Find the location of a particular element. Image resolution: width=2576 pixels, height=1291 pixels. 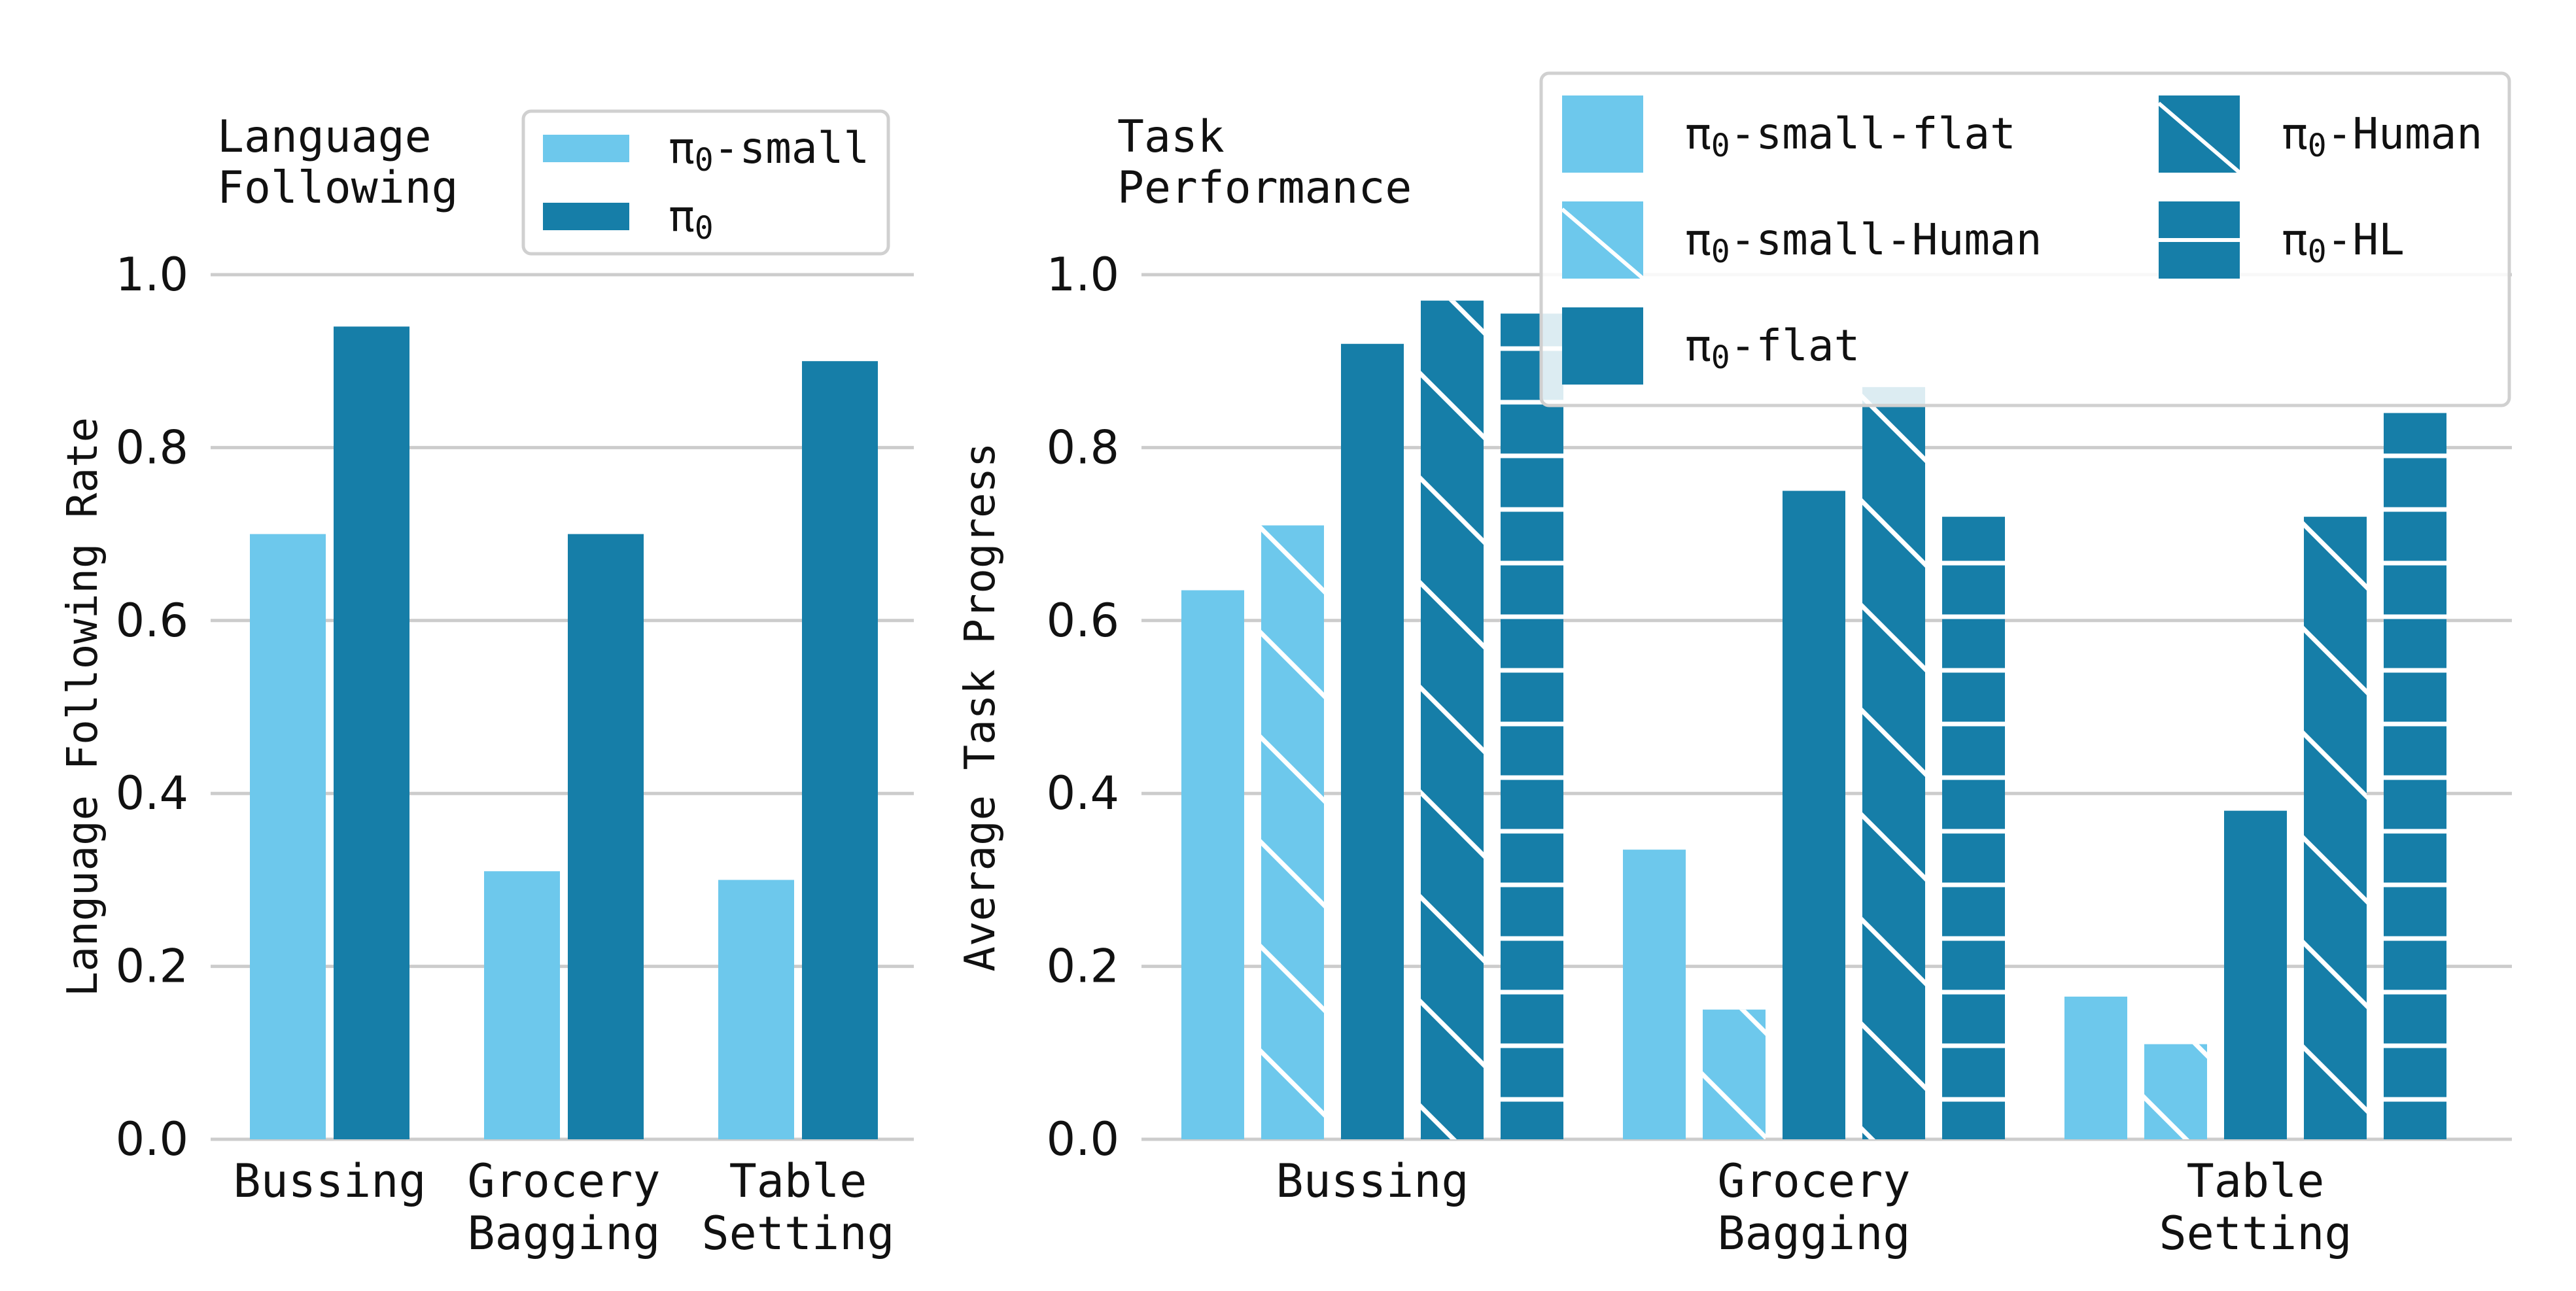

bar-pi0-hl-table-setting-hatch is located at coordinates (2415, 776).